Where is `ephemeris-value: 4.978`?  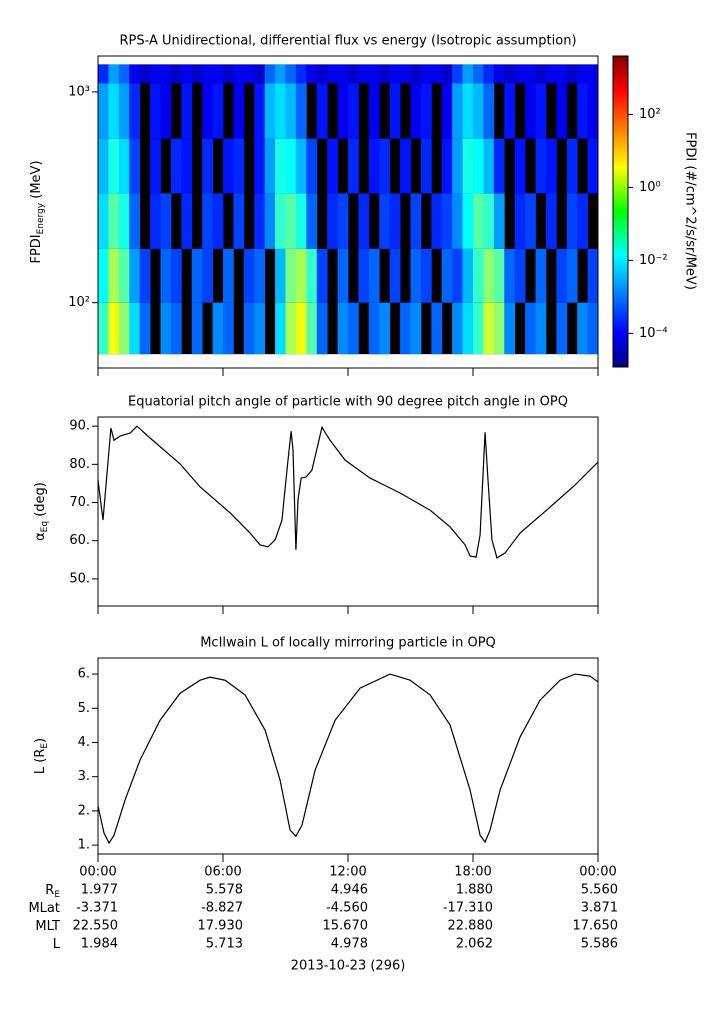
ephemeris-value: 4.978 is located at coordinates (349, 944).